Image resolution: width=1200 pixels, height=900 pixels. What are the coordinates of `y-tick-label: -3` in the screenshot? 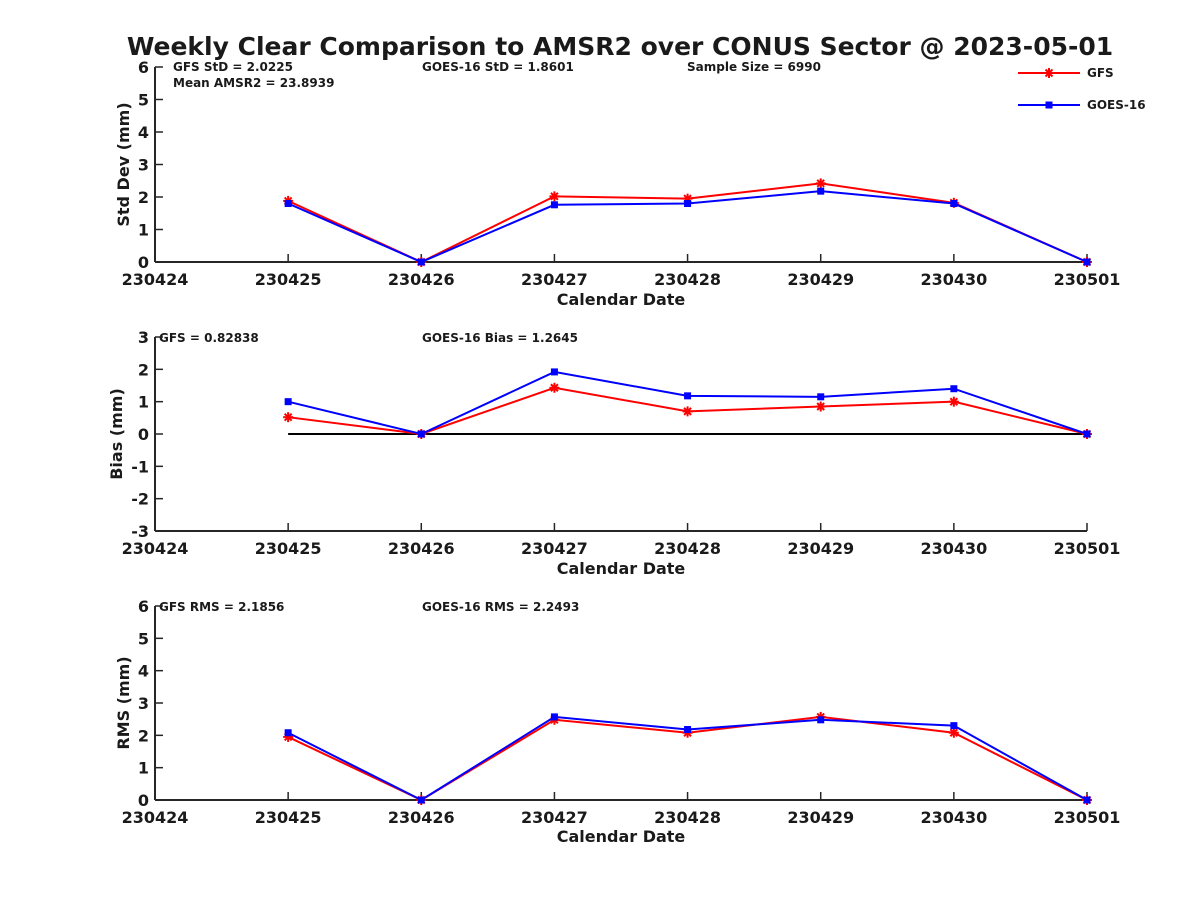 It's located at (140, 531).